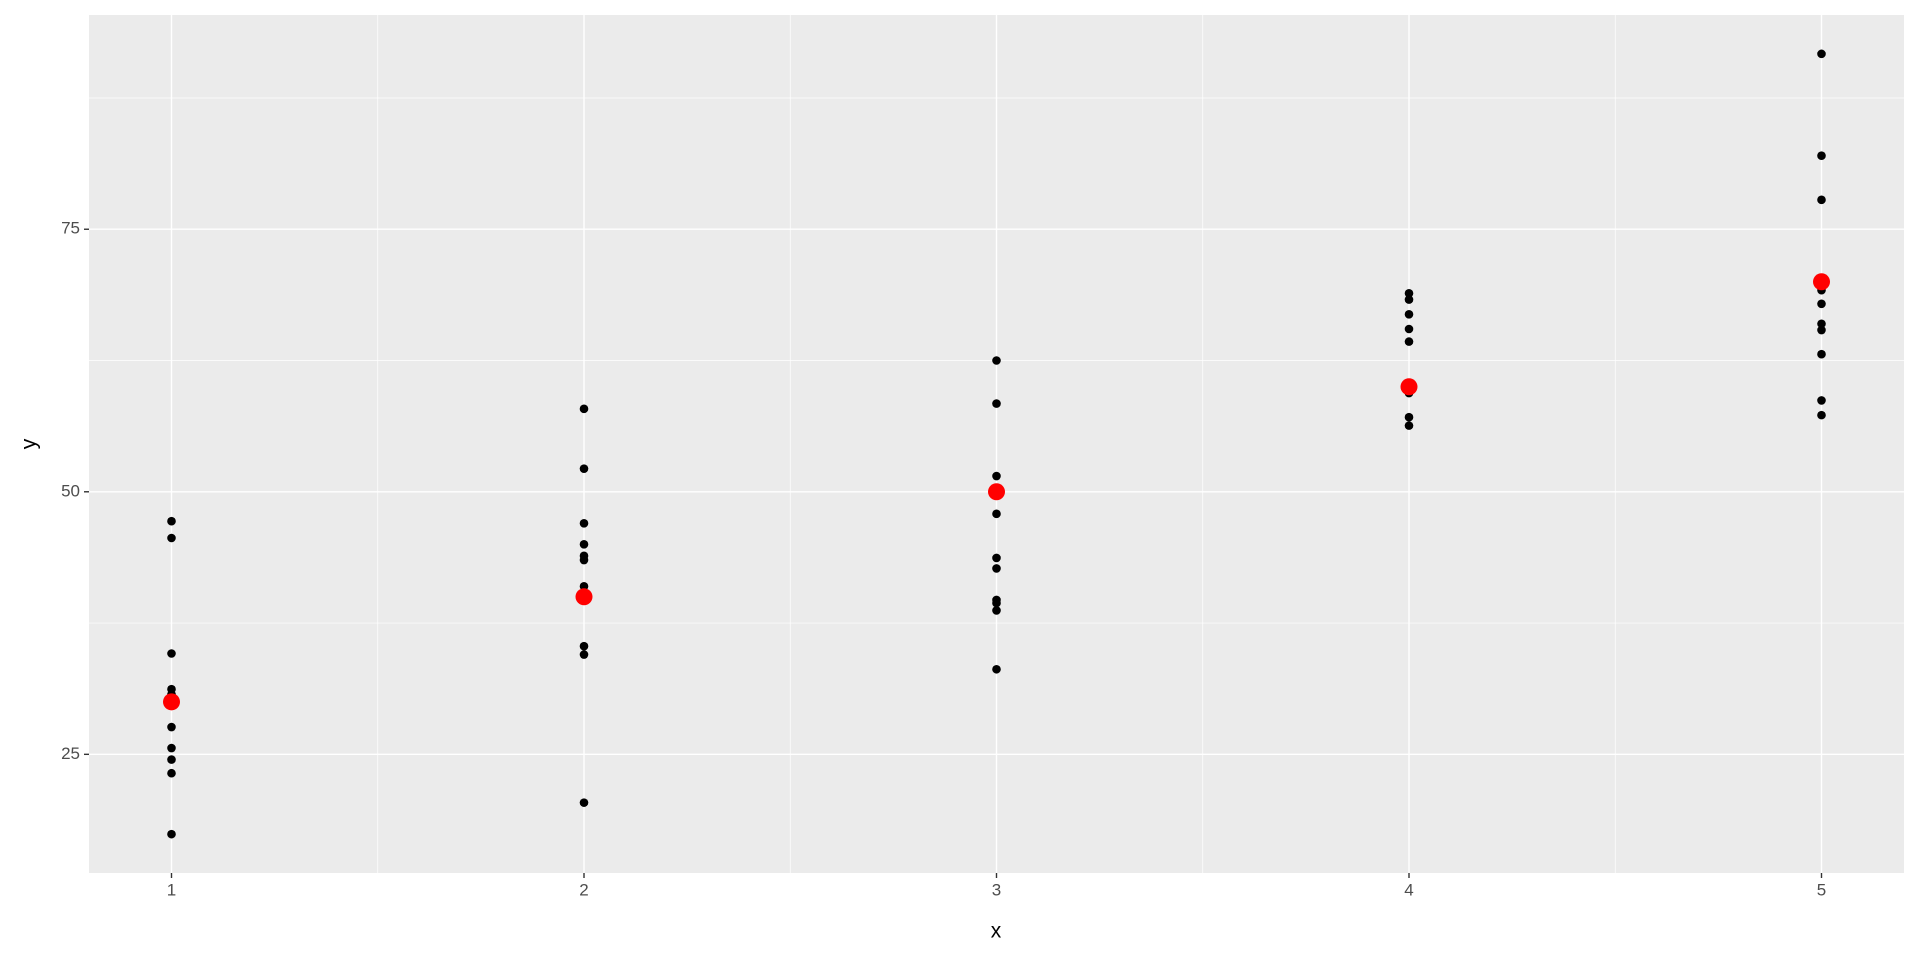 Image resolution: width=1920 pixels, height=960 pixels. Describe the element at coordinates (171, 889) in the screenshot. I see `x-tick-label: 1` at that location.